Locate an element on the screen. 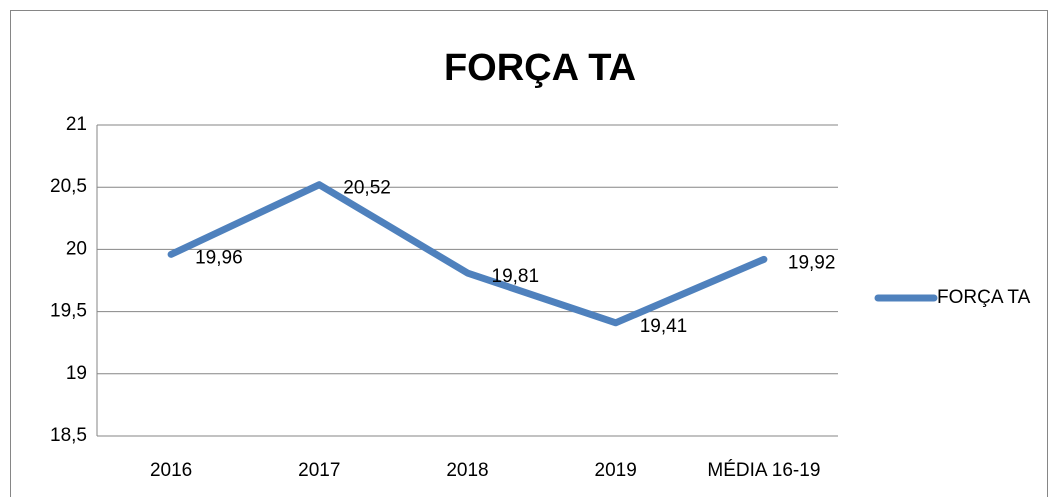 The width and height of the screenshot is (1057, 497). data-label: 19,92 is located at coordinates (812, 262).